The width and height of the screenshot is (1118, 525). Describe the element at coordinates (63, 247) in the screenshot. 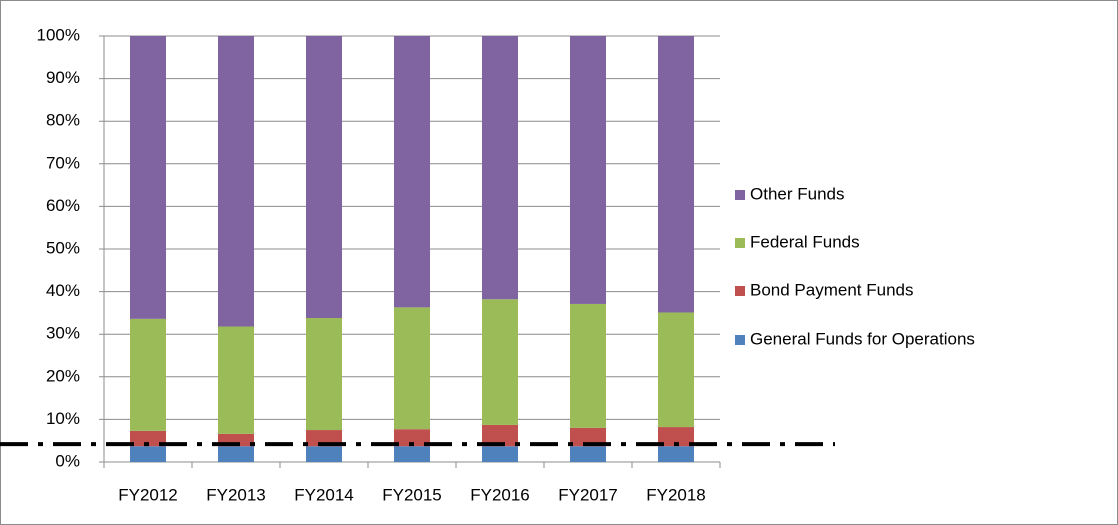

I see `y-tick-label: 50%` at that location.